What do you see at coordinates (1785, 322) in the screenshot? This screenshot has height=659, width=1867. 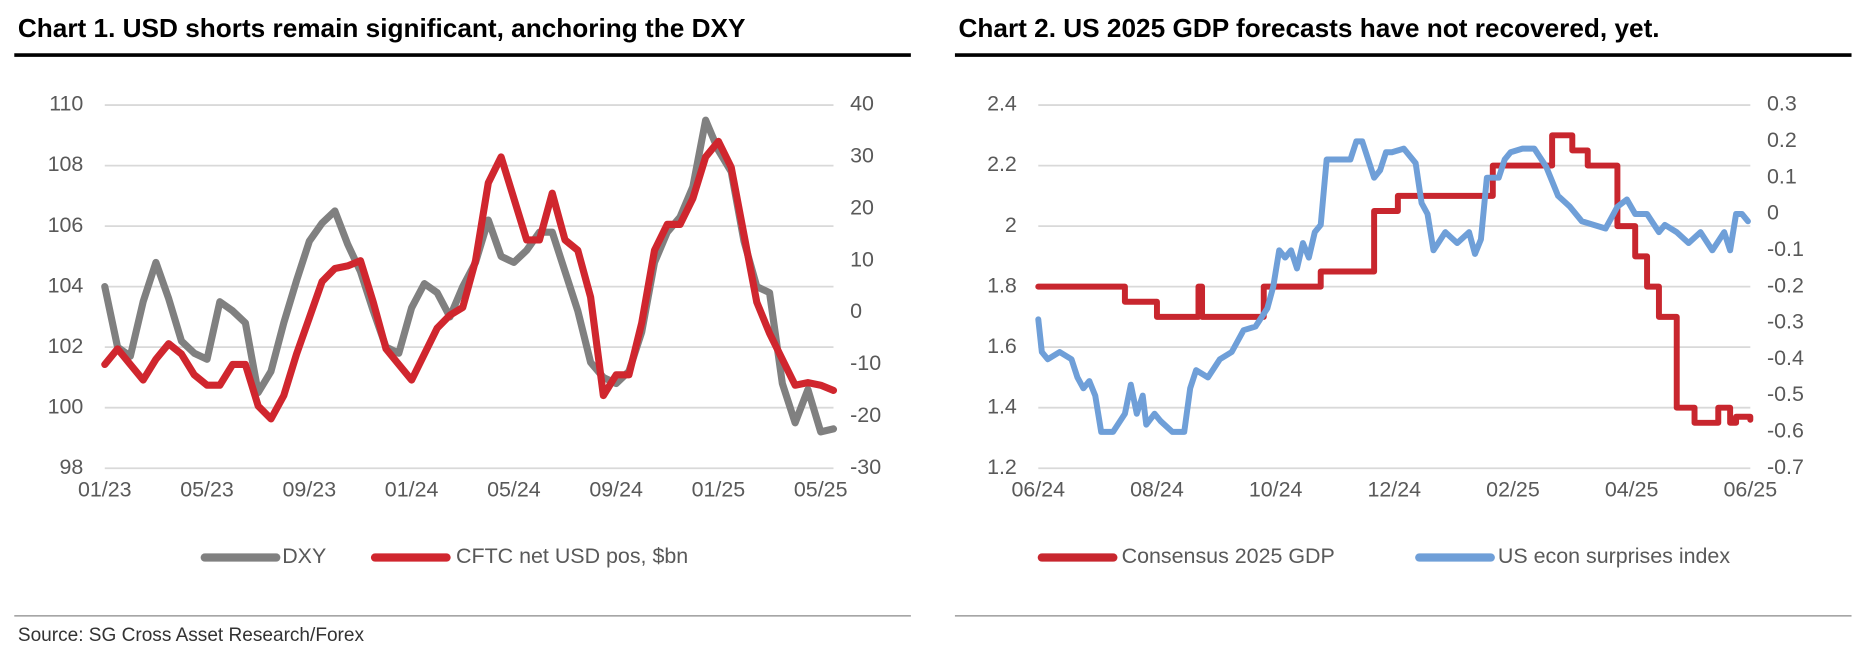 I see `y2-tick-label: -0.3` at bounding box center [1785, 322].